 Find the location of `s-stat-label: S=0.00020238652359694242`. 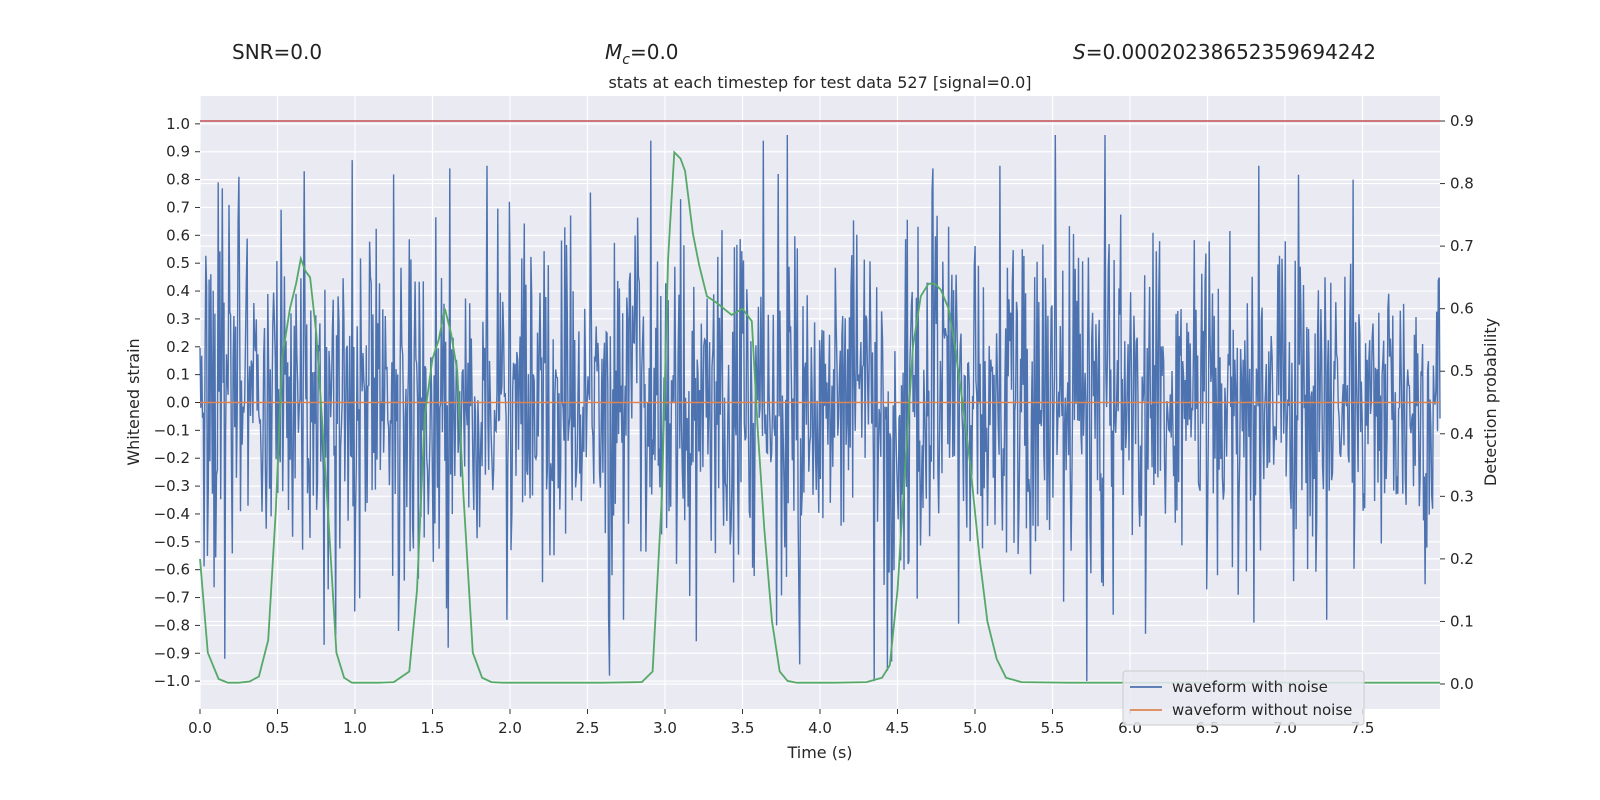

s-stat-label: S=0.00020238652359694242 is located at coordinates (1224, 52).